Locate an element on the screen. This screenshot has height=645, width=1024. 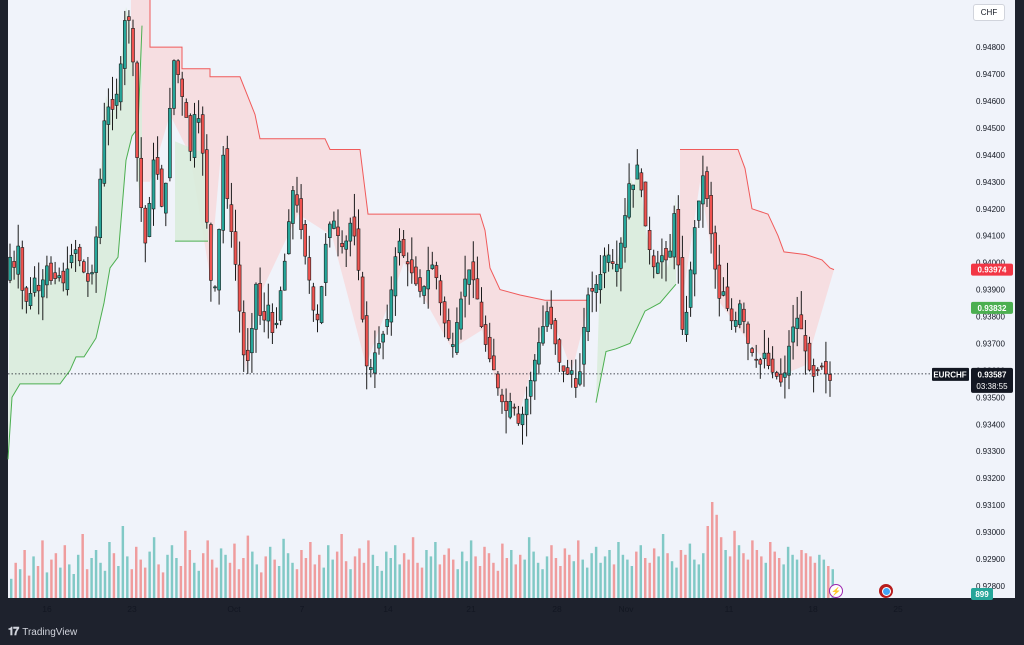
lower-band-line is located at coordinates (636, 343).